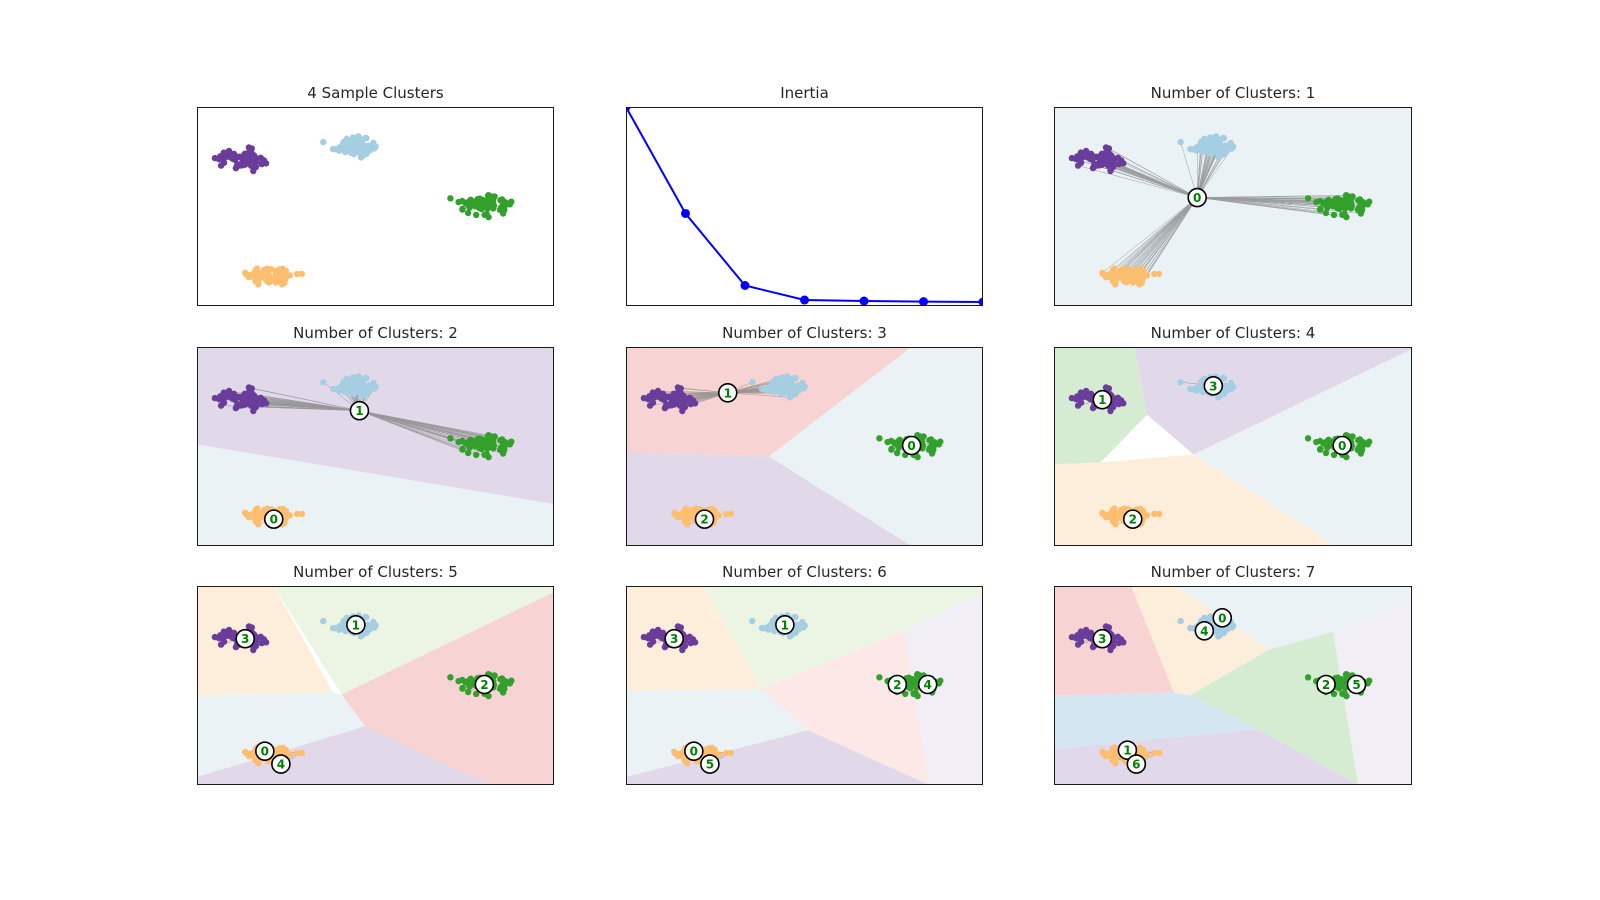  What do you see at coordinates (1233, 93) in the screenshot?
I see `panel-title: Number of Clusters: 1` at bounding box center [1233, 93].